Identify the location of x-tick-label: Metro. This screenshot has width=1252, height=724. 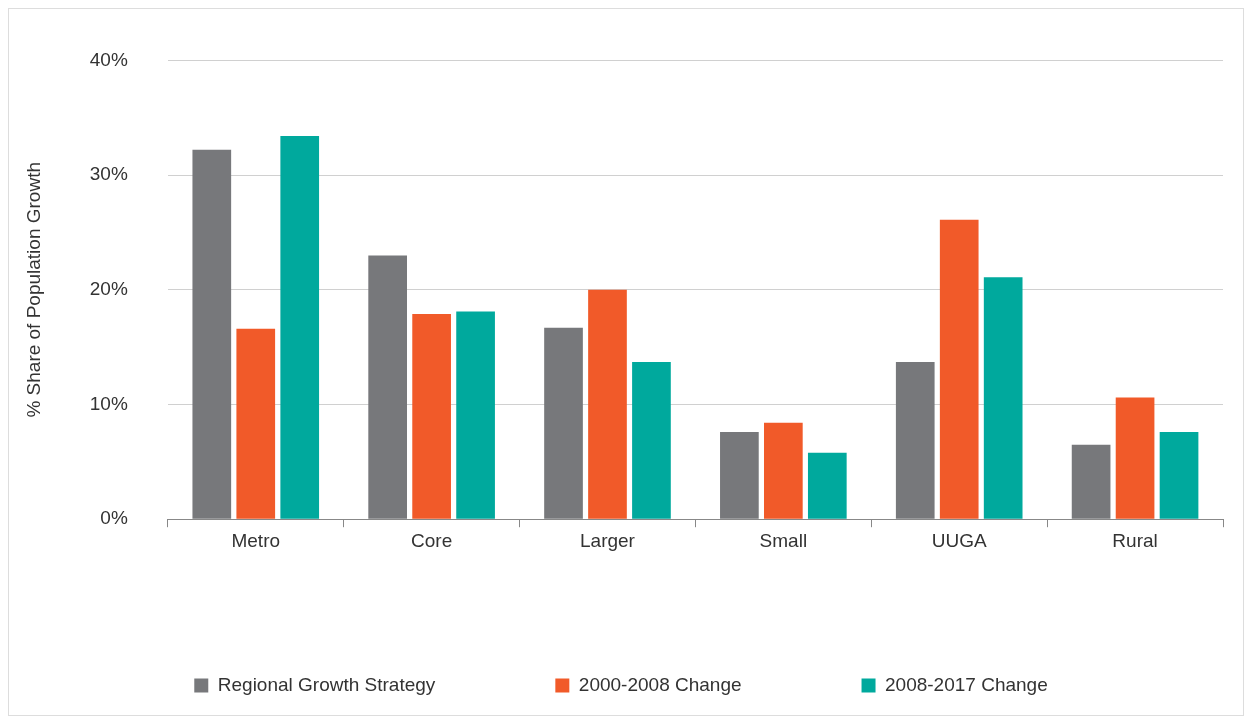
(256, 540).